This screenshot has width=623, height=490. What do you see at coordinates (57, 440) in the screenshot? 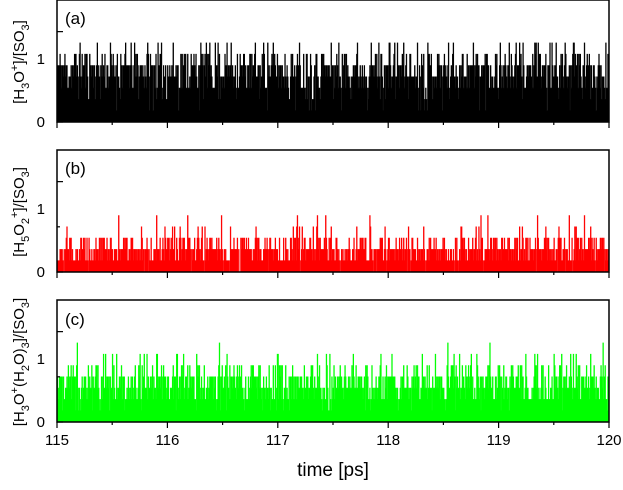
I see `x-tick-label-115: 115` at bounding box center [57, 440].